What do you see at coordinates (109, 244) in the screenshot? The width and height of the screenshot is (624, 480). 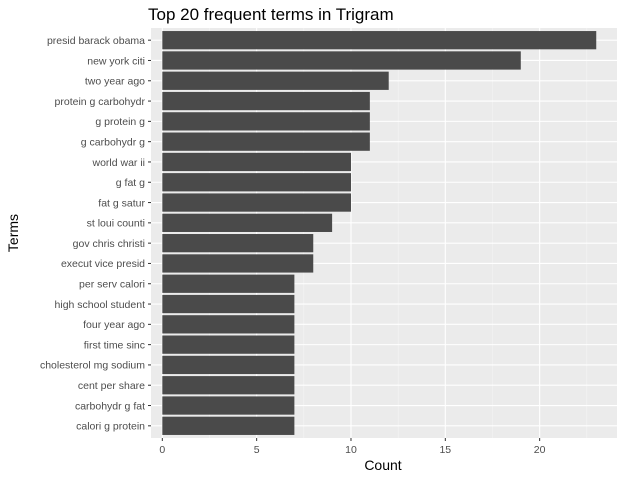 I see `y-tick-label: gov chris christi` at bounding box center [109, 244].